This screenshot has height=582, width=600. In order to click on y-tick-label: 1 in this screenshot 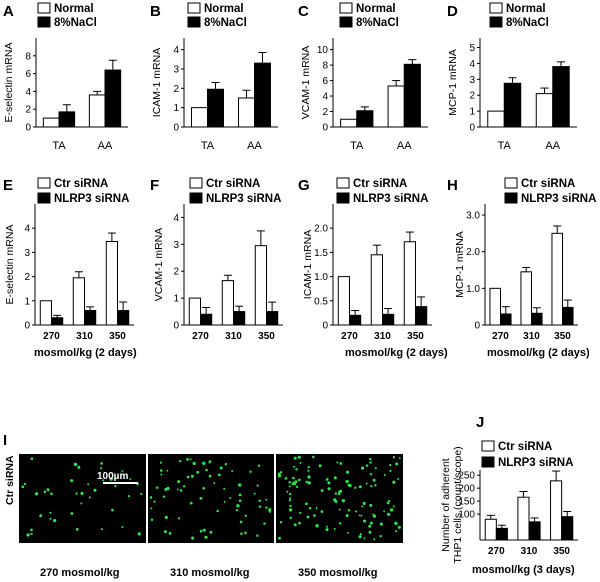, I will do `click(176, 108)`.